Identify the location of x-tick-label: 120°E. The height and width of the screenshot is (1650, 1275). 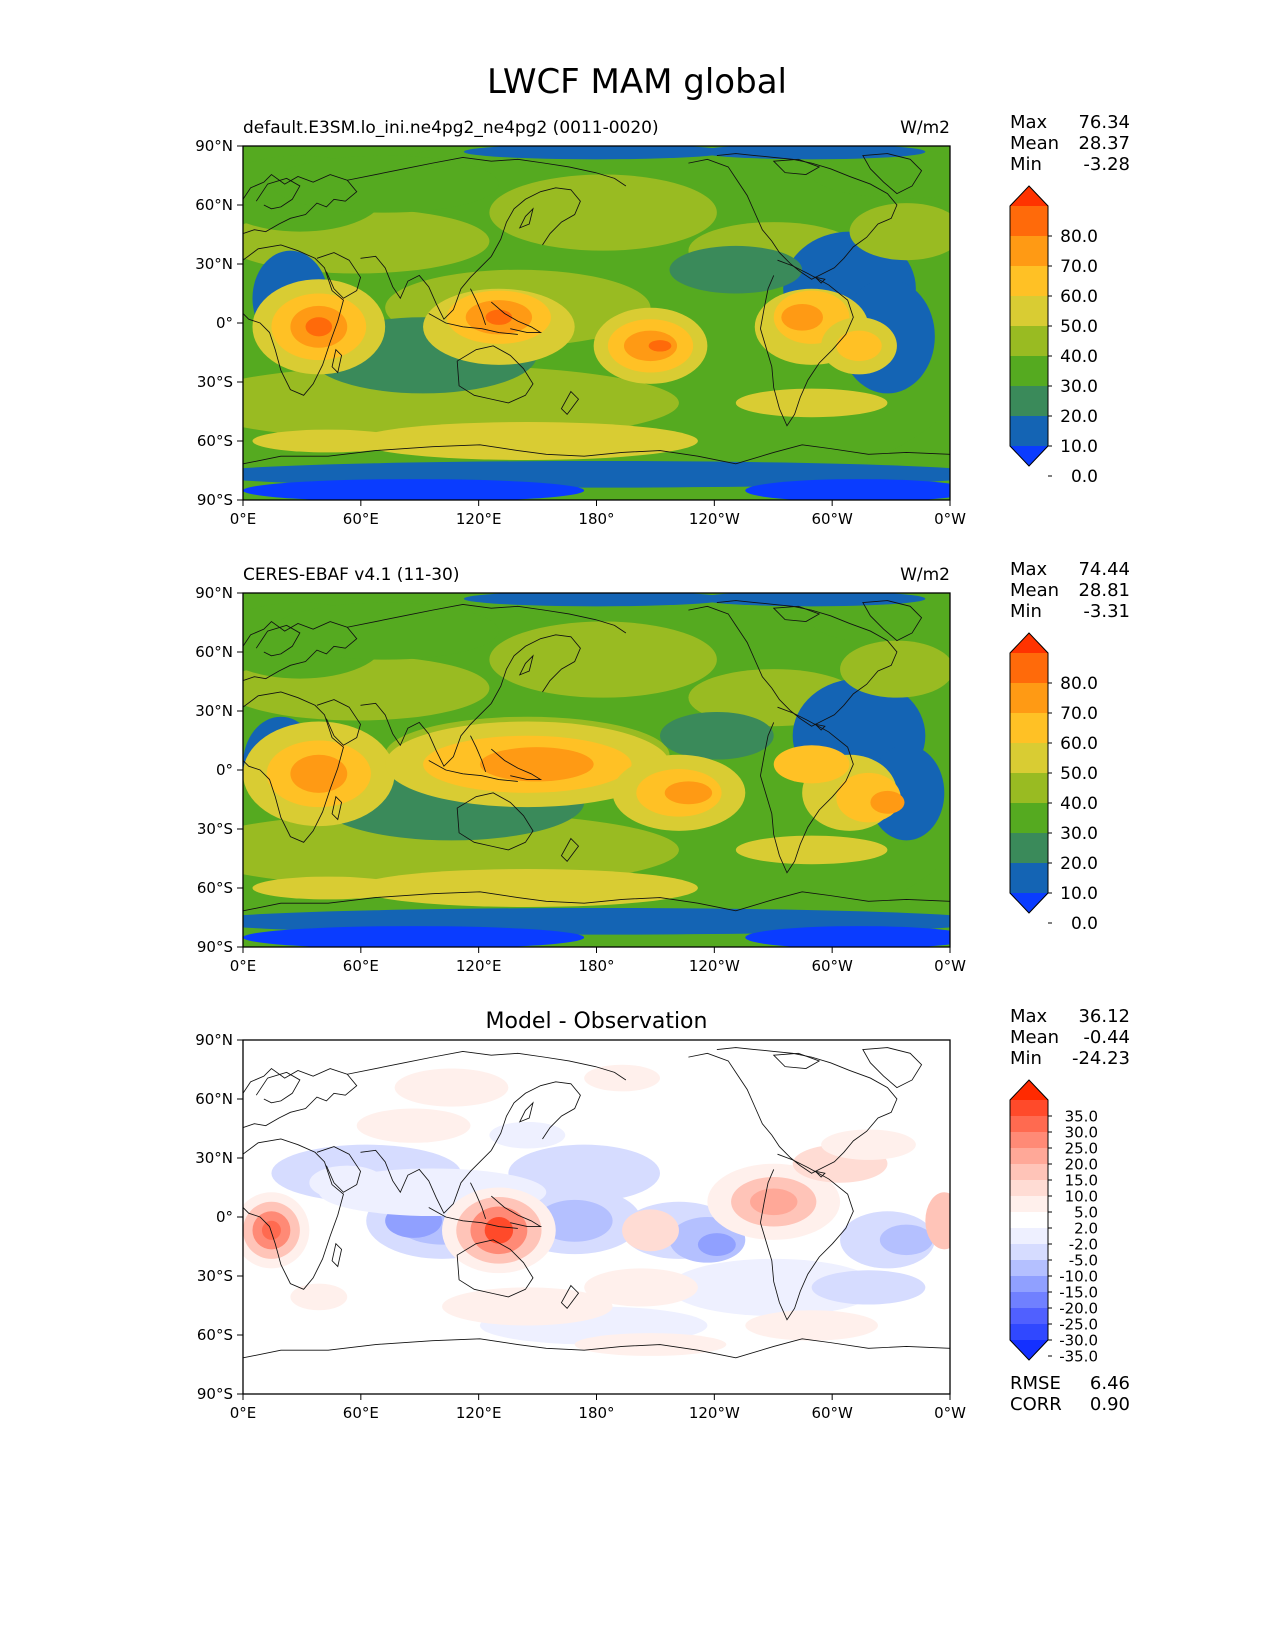
(479, 1413).